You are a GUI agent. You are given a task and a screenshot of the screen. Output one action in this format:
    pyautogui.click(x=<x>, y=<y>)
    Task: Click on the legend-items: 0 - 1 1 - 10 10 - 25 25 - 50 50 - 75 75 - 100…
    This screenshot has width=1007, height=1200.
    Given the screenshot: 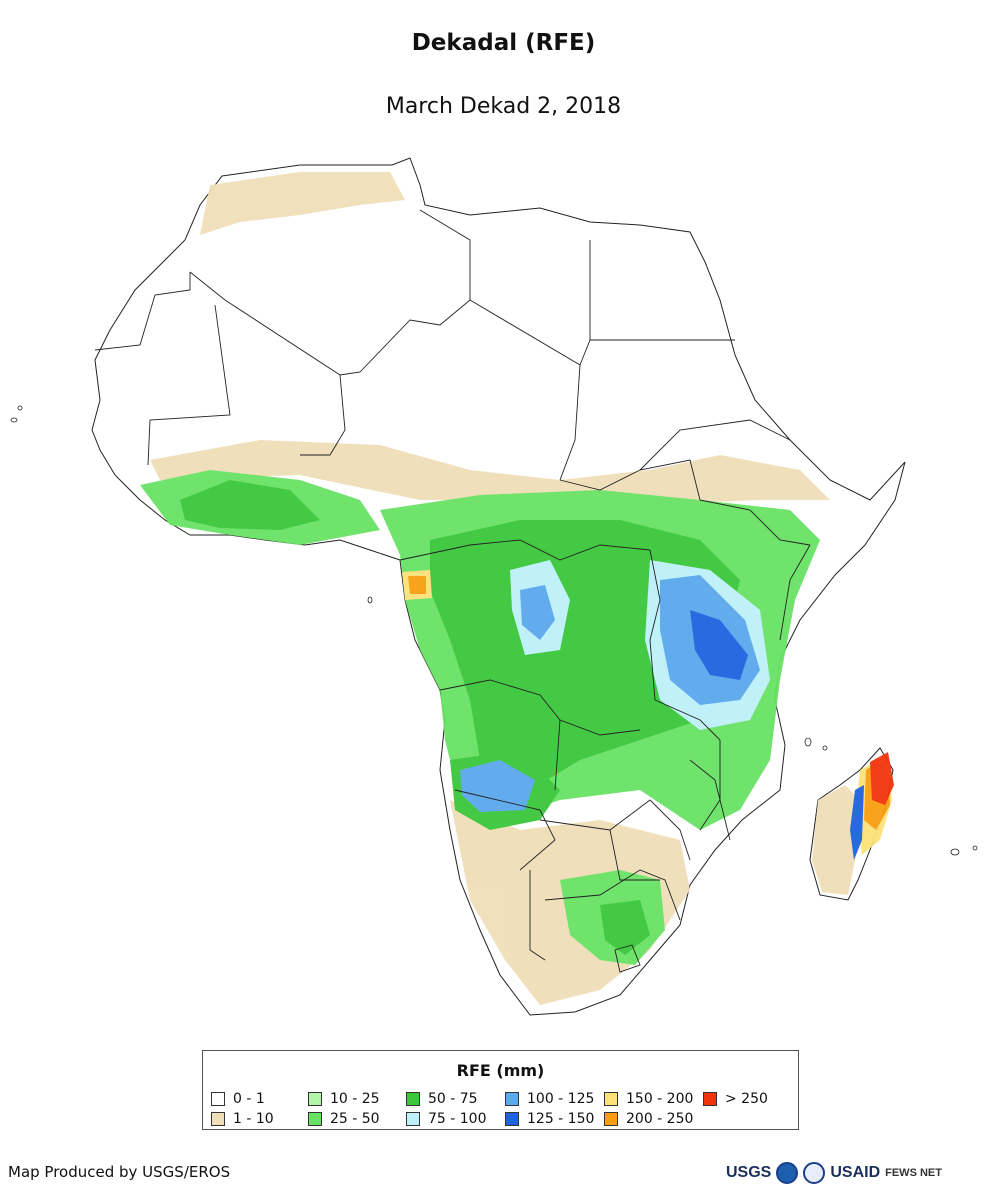 What is the action you would take?
    pyautogui.click(x=502, y=1109)
    